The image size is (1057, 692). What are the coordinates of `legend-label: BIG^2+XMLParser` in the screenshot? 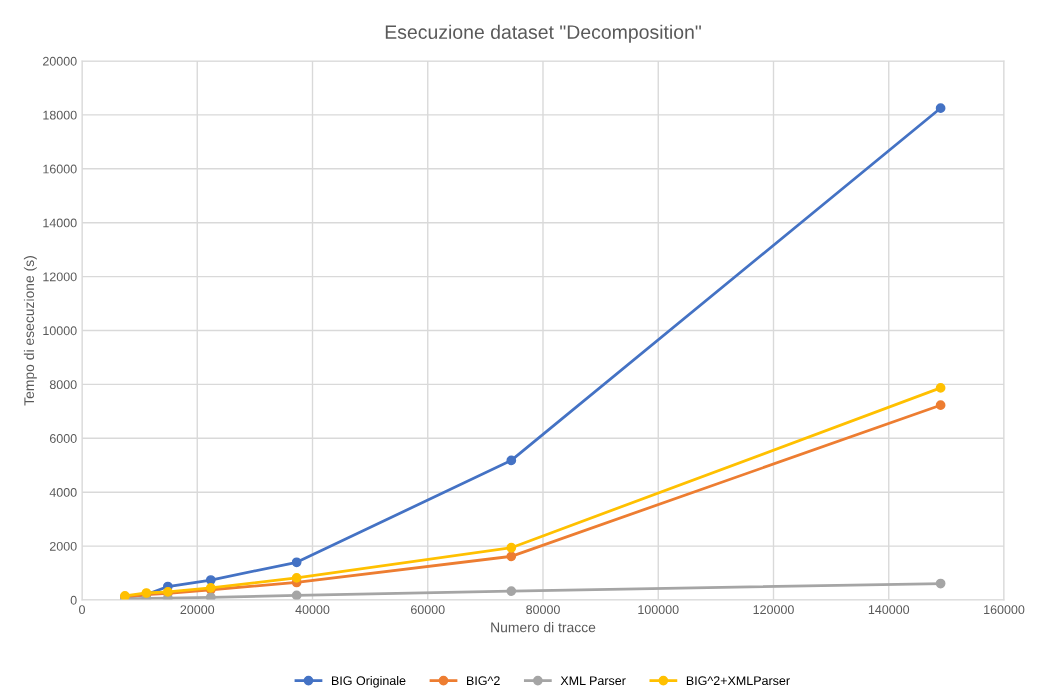 It's located at (738, 681).